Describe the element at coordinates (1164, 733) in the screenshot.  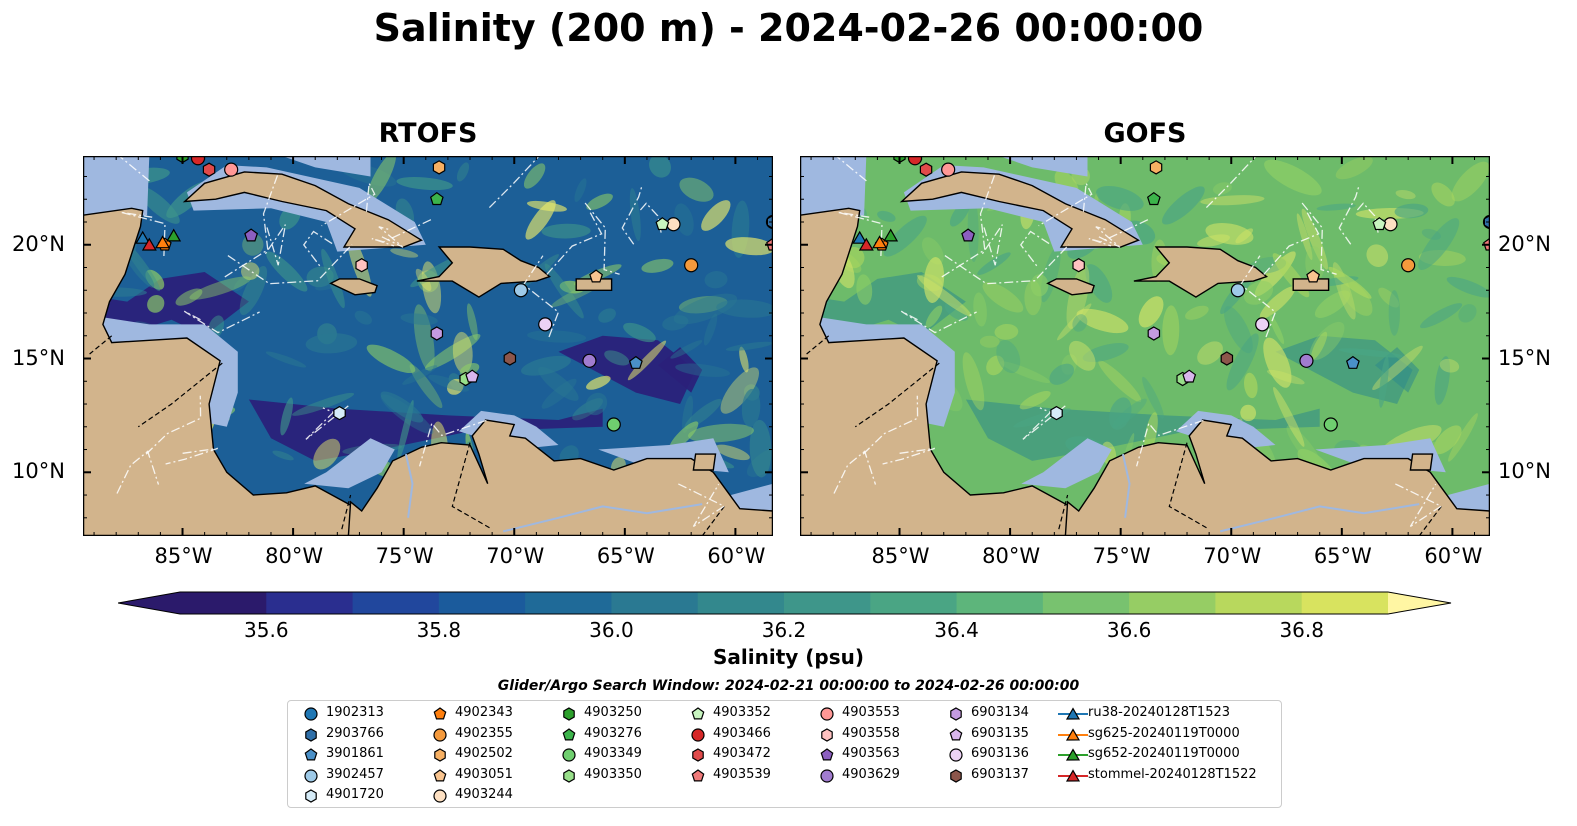
I see `legend-item-label: sg625-20240119T0000` at that location.